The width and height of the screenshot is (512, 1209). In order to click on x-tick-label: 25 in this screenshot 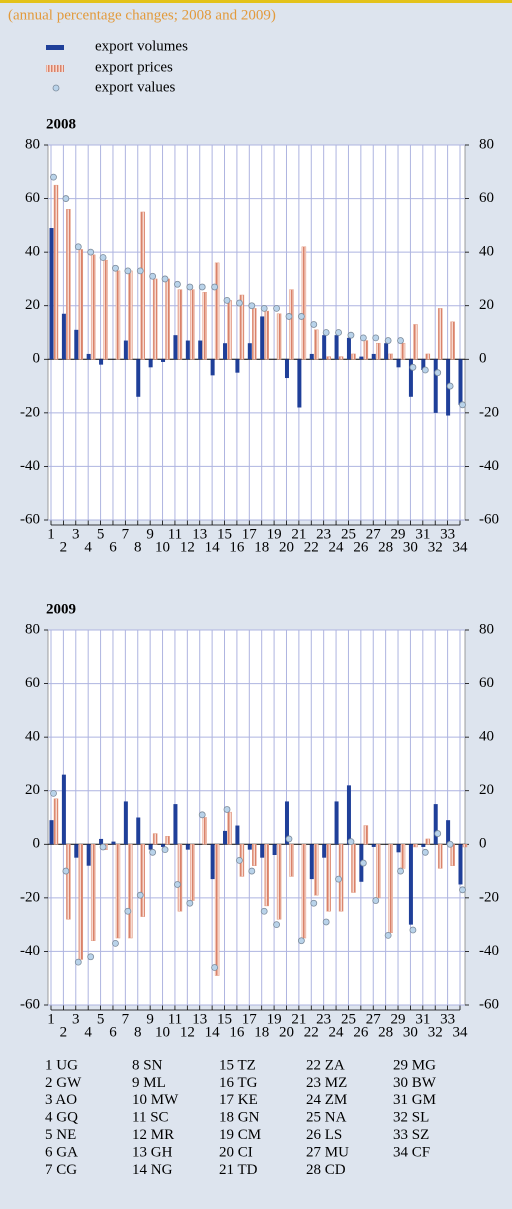, I will do `click(348, 1019)`.